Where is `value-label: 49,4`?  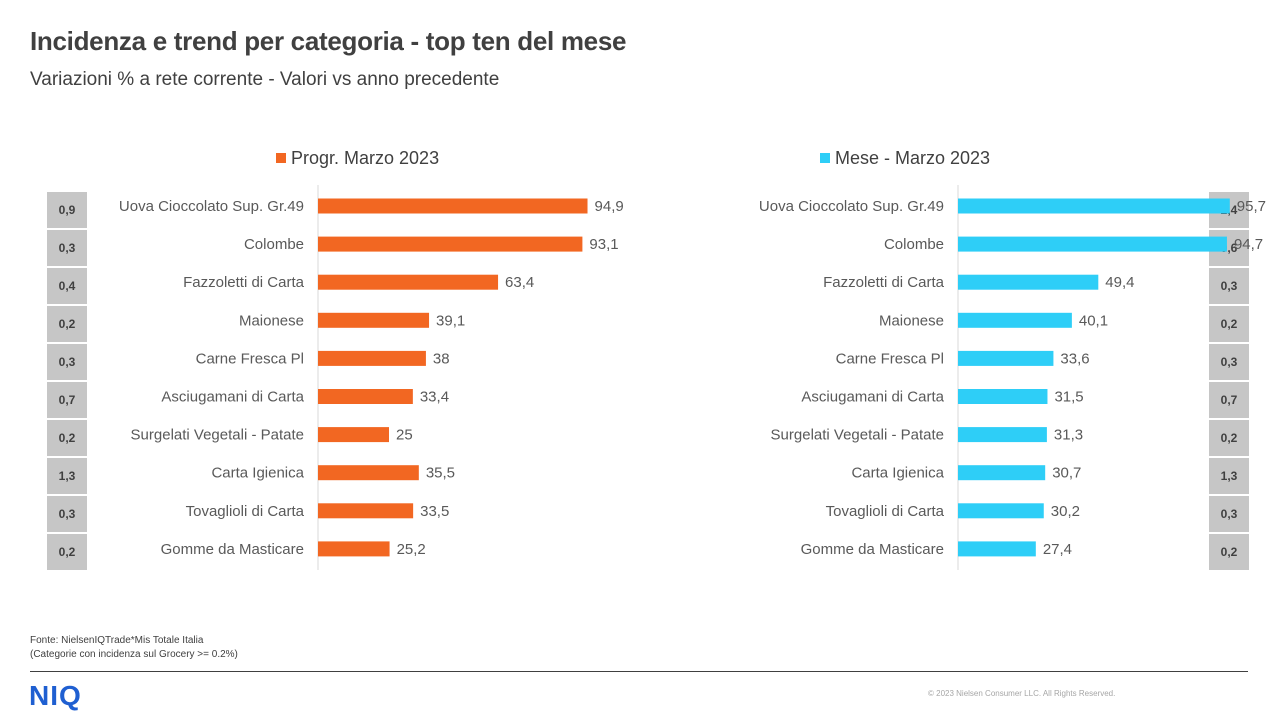 value-label: 49,4 is located at coordinates (1119, 282).